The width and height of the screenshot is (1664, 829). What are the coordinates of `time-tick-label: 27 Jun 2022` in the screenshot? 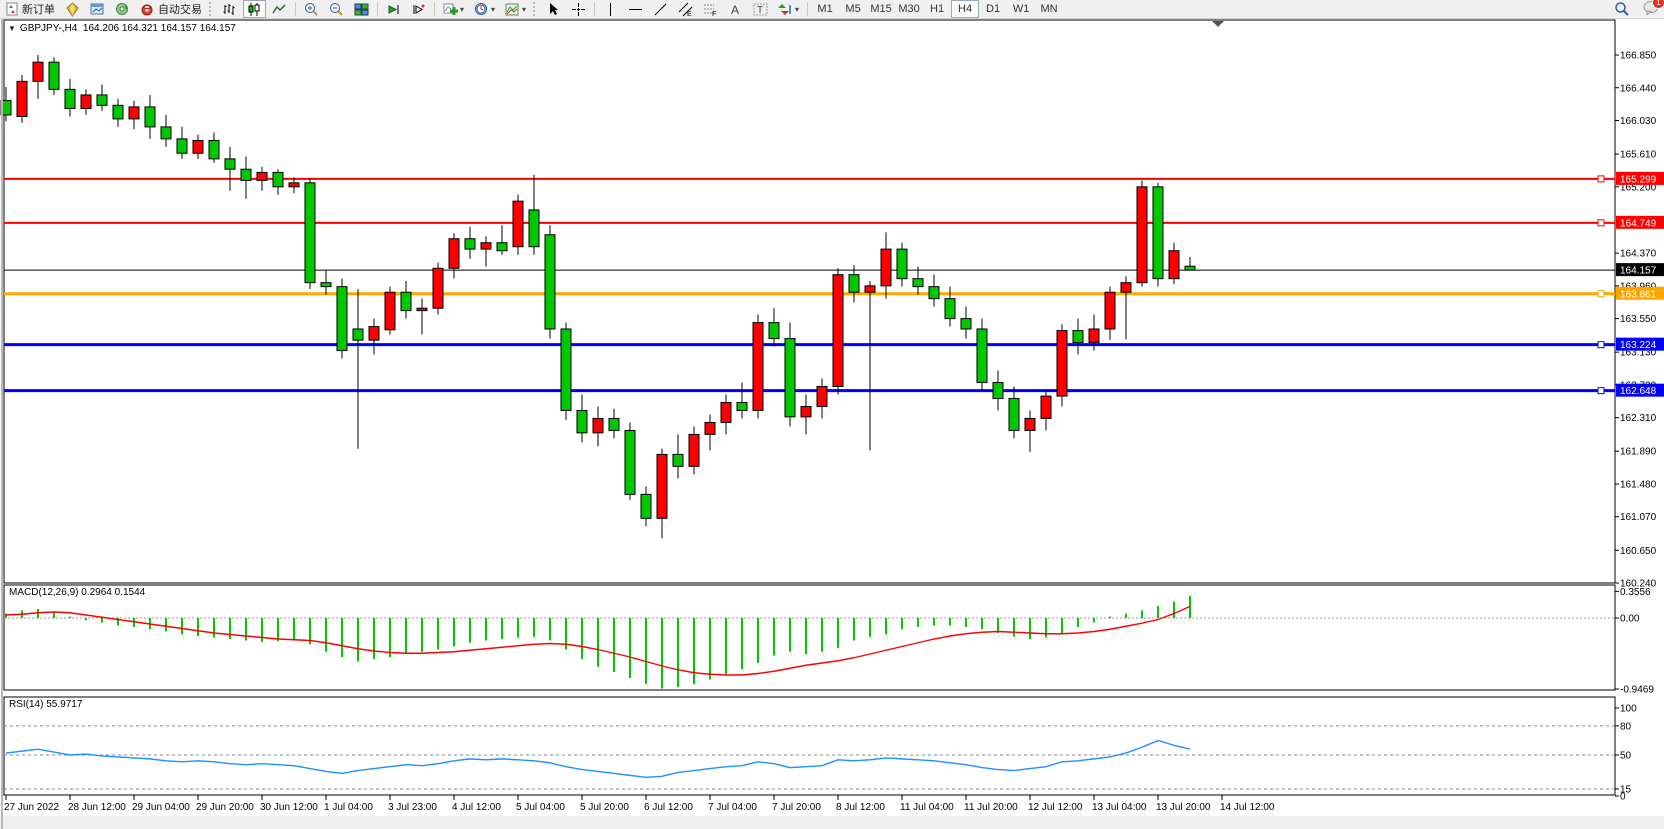 It's located at (31, 807).